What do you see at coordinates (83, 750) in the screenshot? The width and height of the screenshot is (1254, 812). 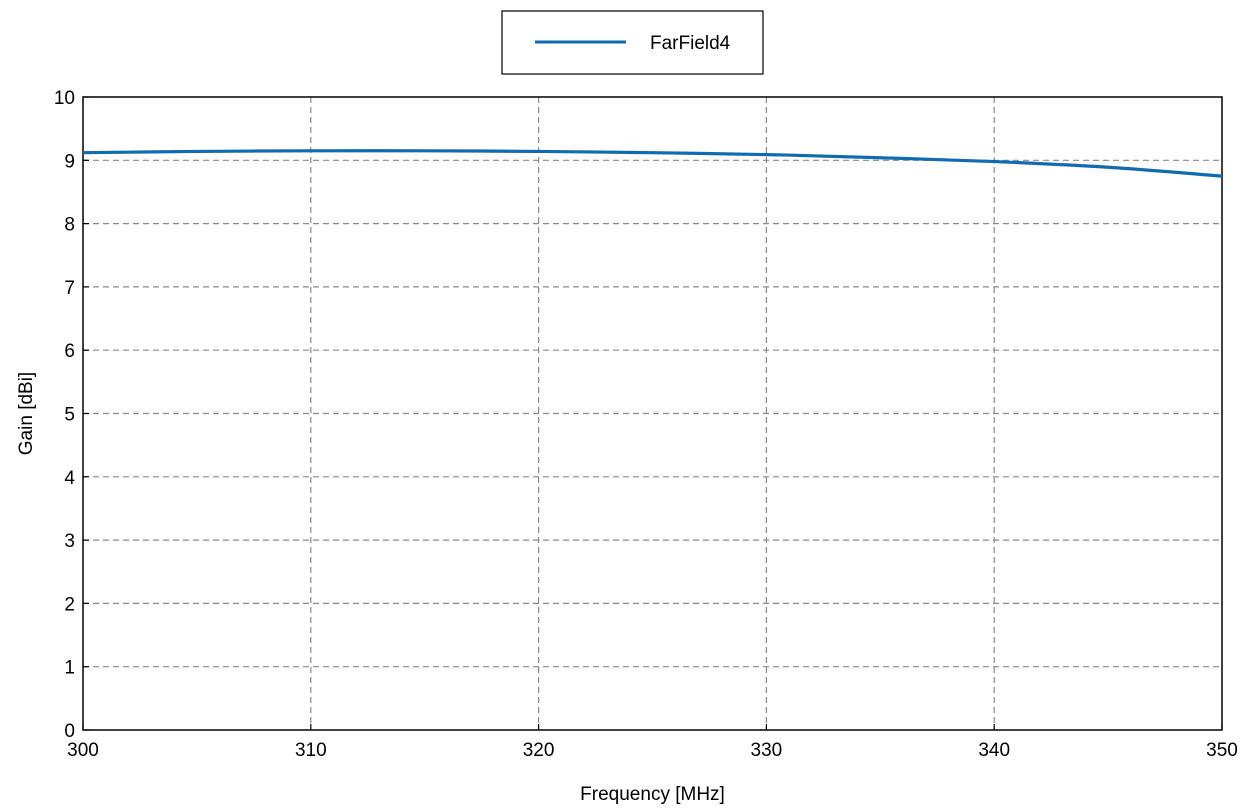 I see `x-tick-label: 300` at bounding box center [83, 750].